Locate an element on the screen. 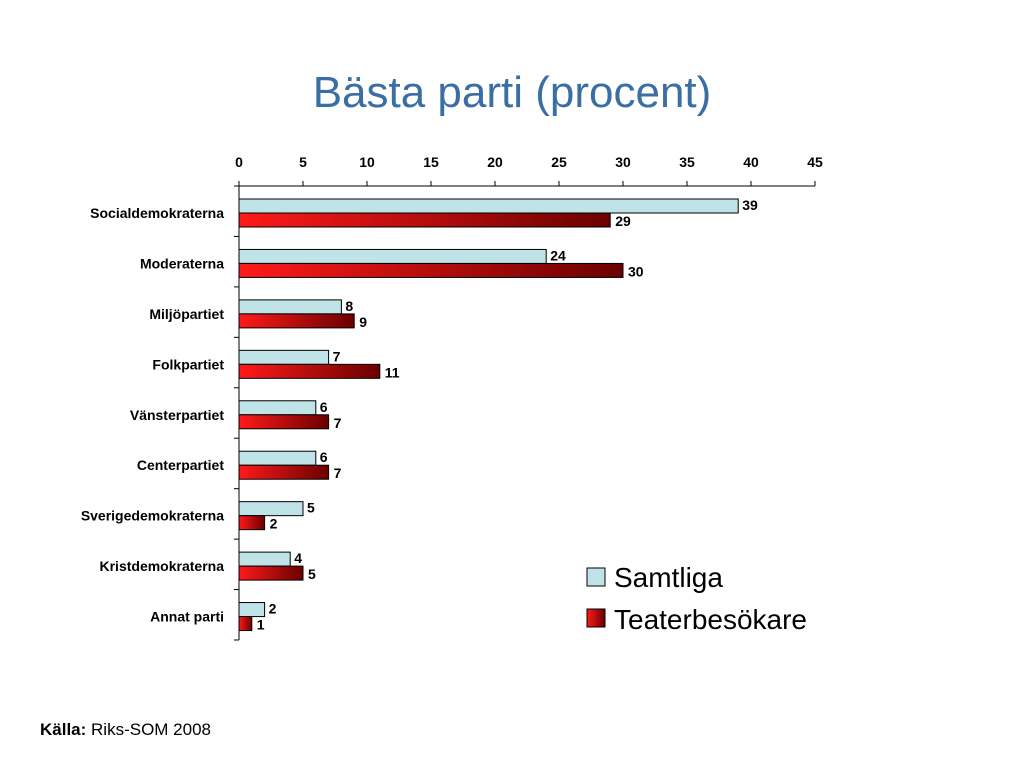 The image size is (1024, 768). x-tick-label: 45 is located at coordinates (815, 162).